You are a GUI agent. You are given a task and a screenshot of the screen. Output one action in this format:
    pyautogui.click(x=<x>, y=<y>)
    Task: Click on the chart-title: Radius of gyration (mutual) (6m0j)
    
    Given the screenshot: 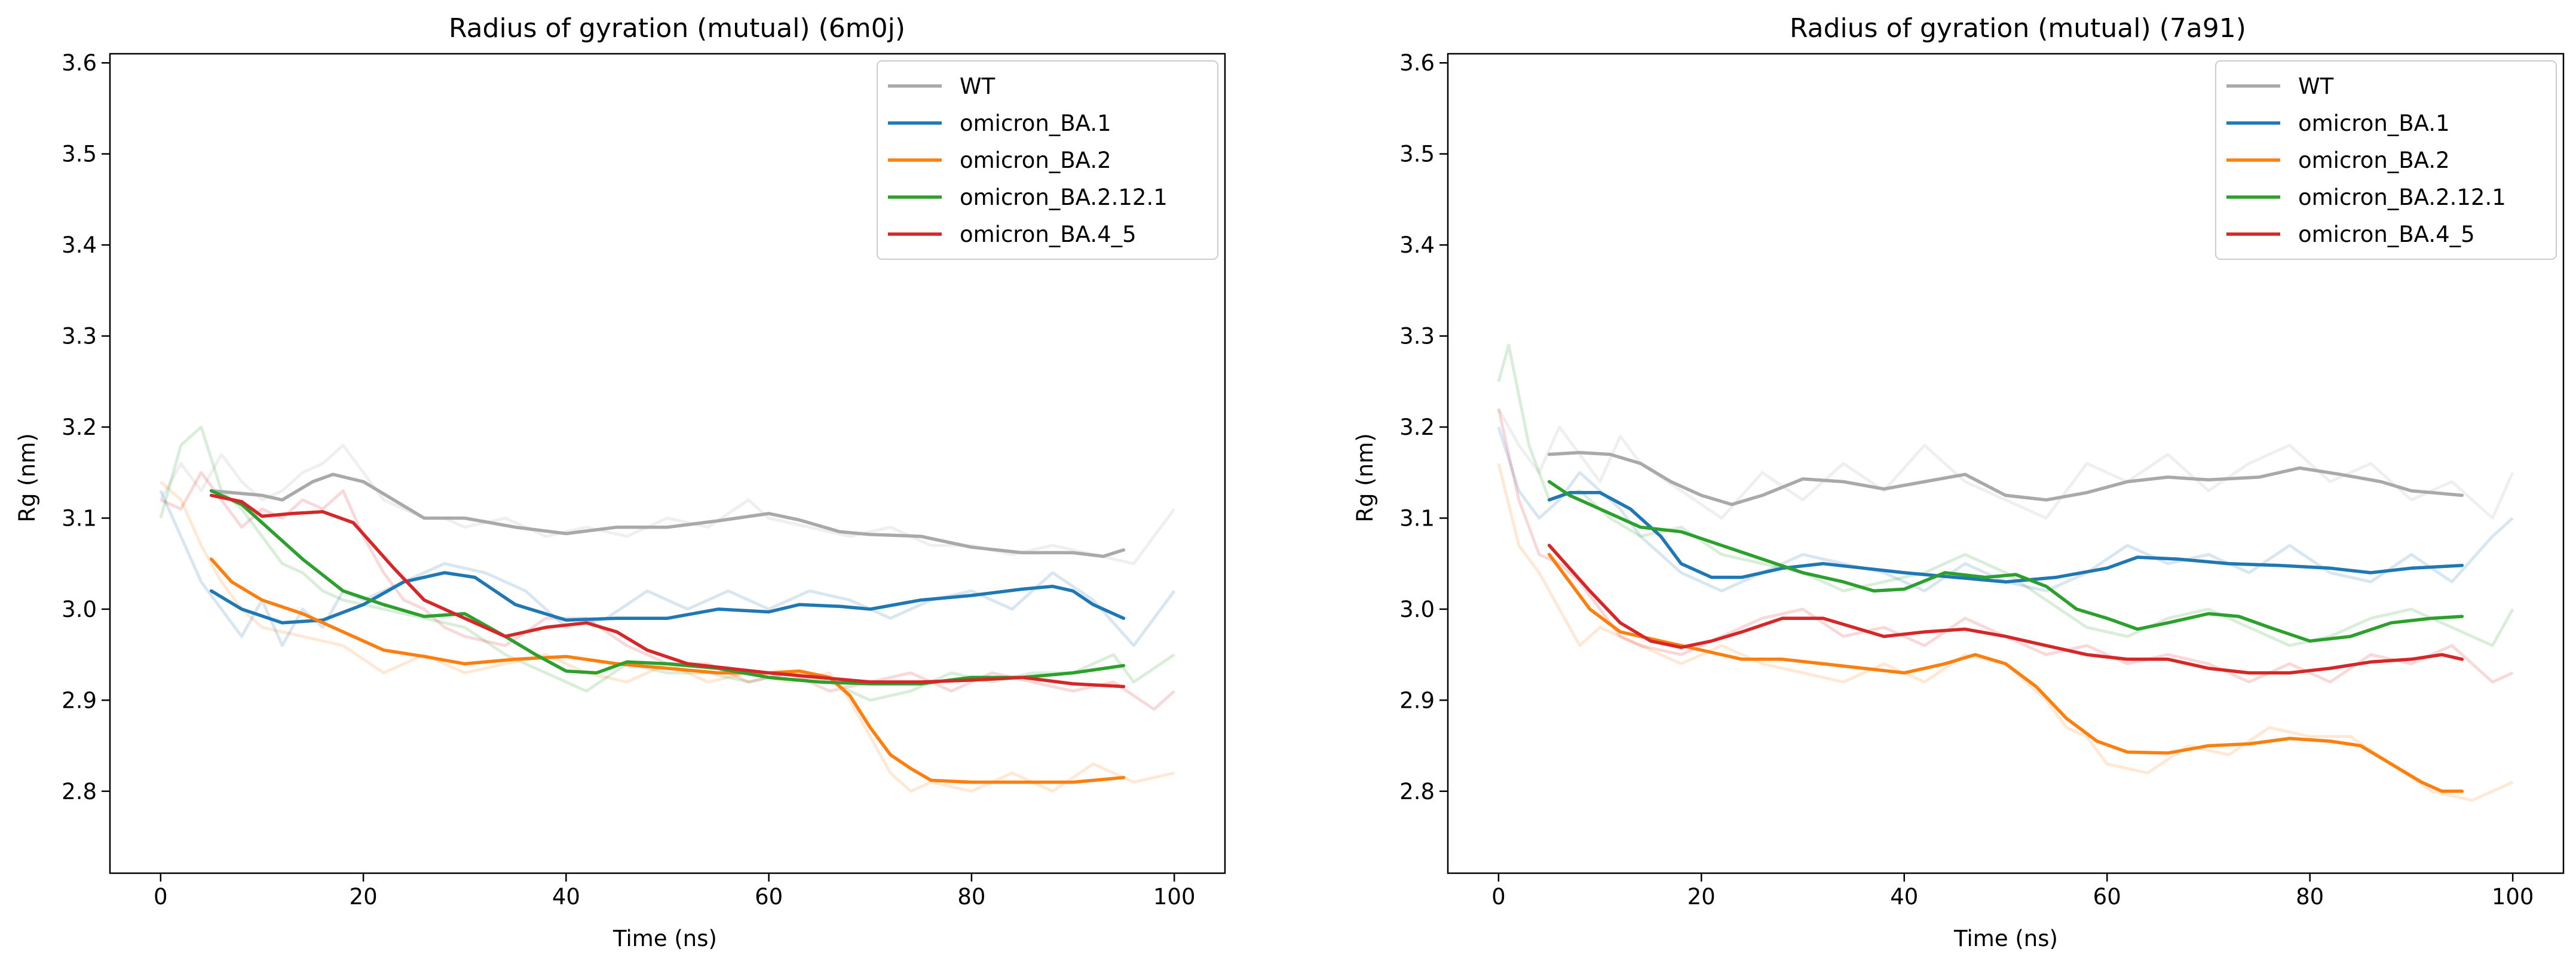 What is the action you would take?
    pyautogui.click(x=677, y=29)
    